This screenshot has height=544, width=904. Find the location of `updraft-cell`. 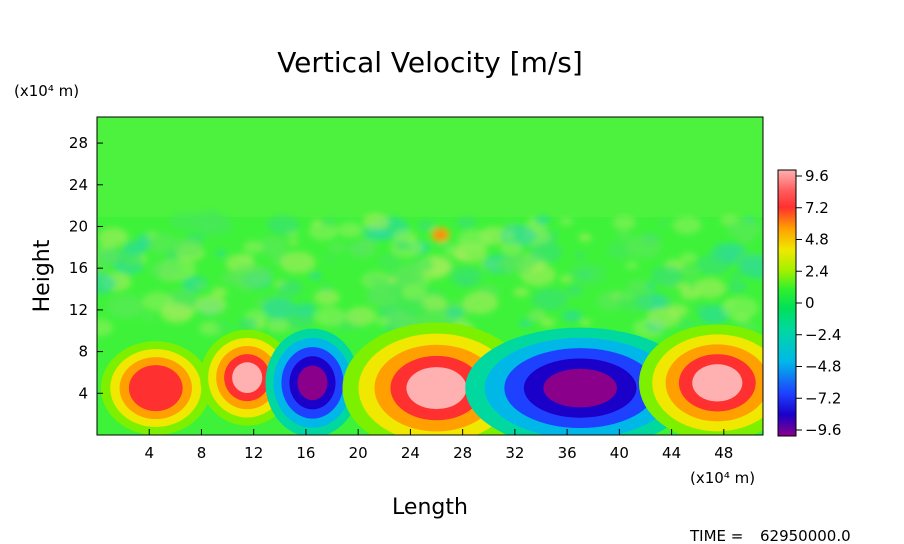

updraft-cell is located at coordinates (155, 388).